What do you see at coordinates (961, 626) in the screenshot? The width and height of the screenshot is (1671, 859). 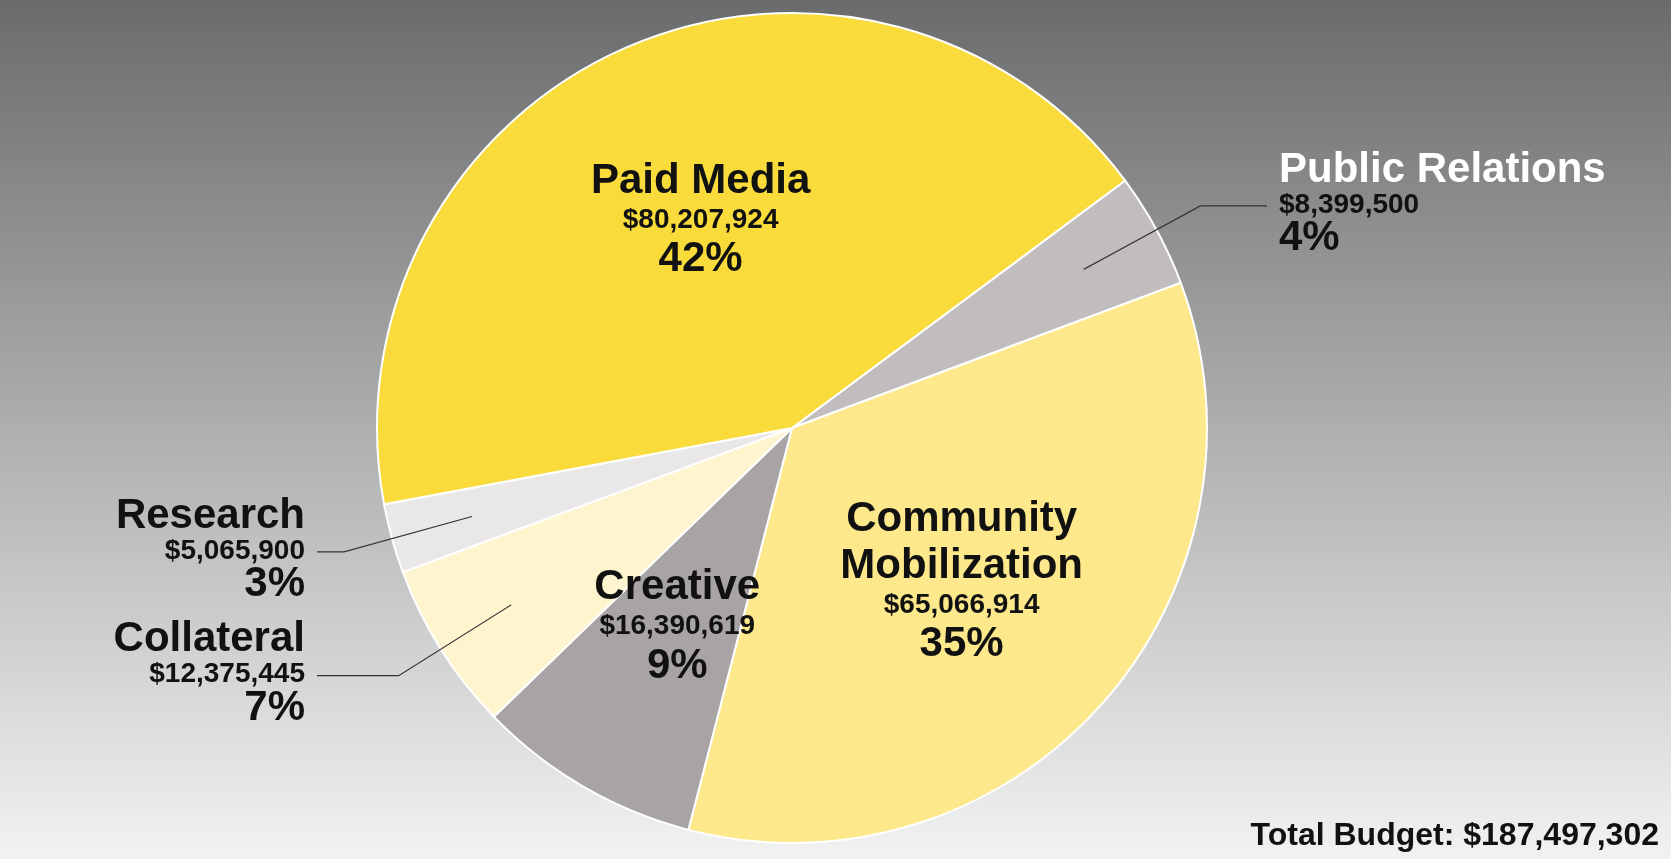 I see `data-label: $65,066,914 35%` at bounding box center [961, 626].